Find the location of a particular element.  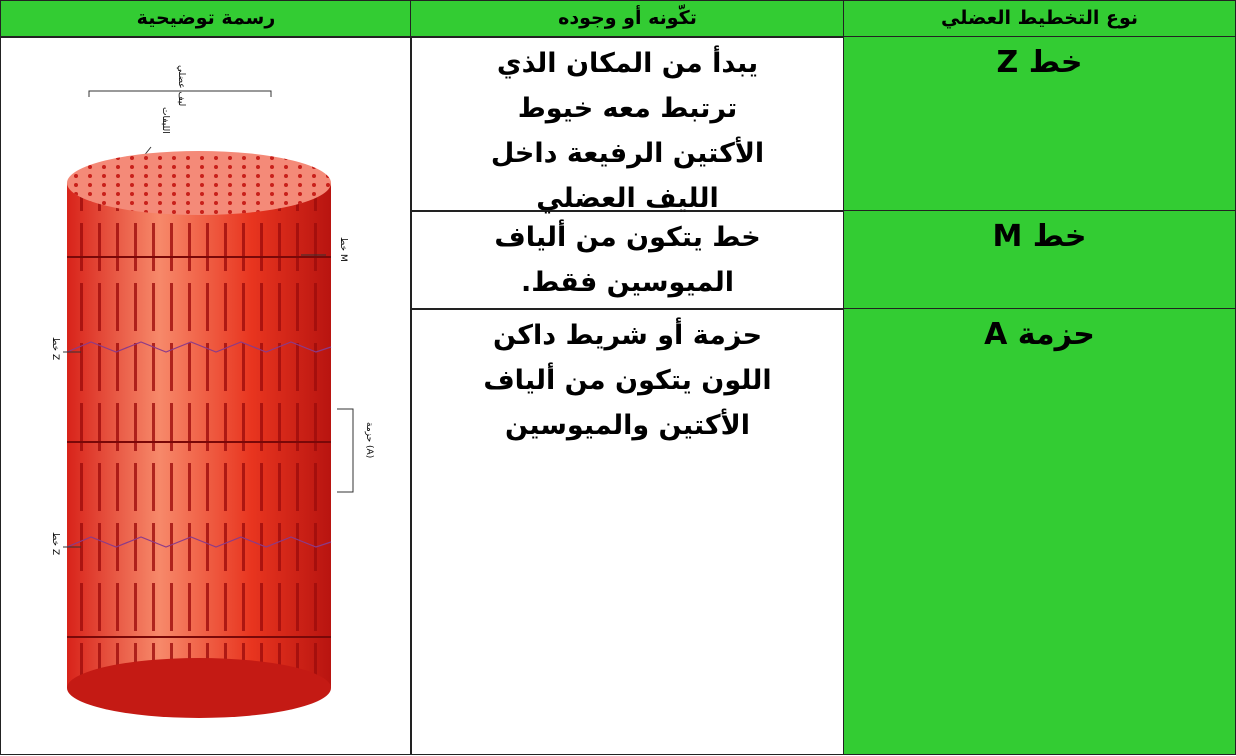

type-cell: خط M is located at coordinates (1039, 260).